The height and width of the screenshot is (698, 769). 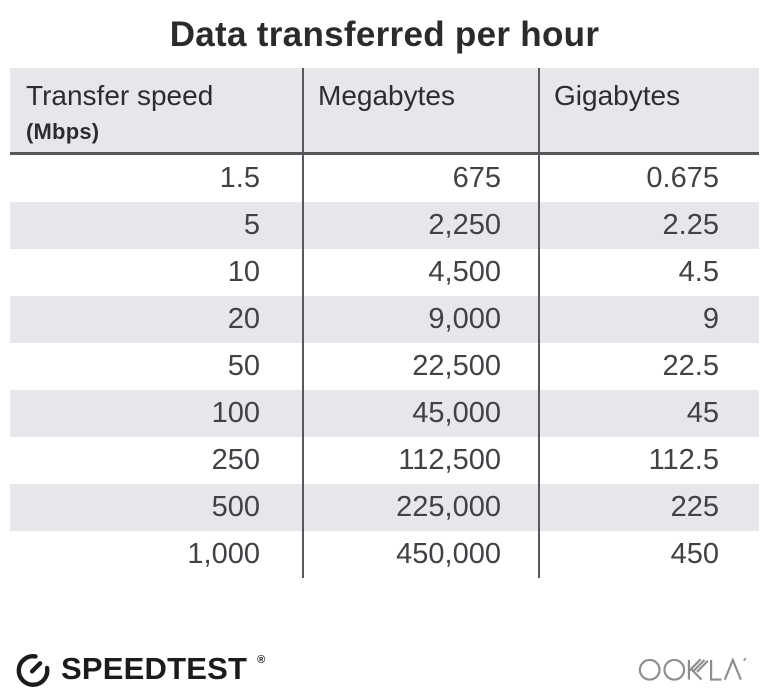 I want to click on table-row: 50 22,500 22.5, so click(x=384, y=366).